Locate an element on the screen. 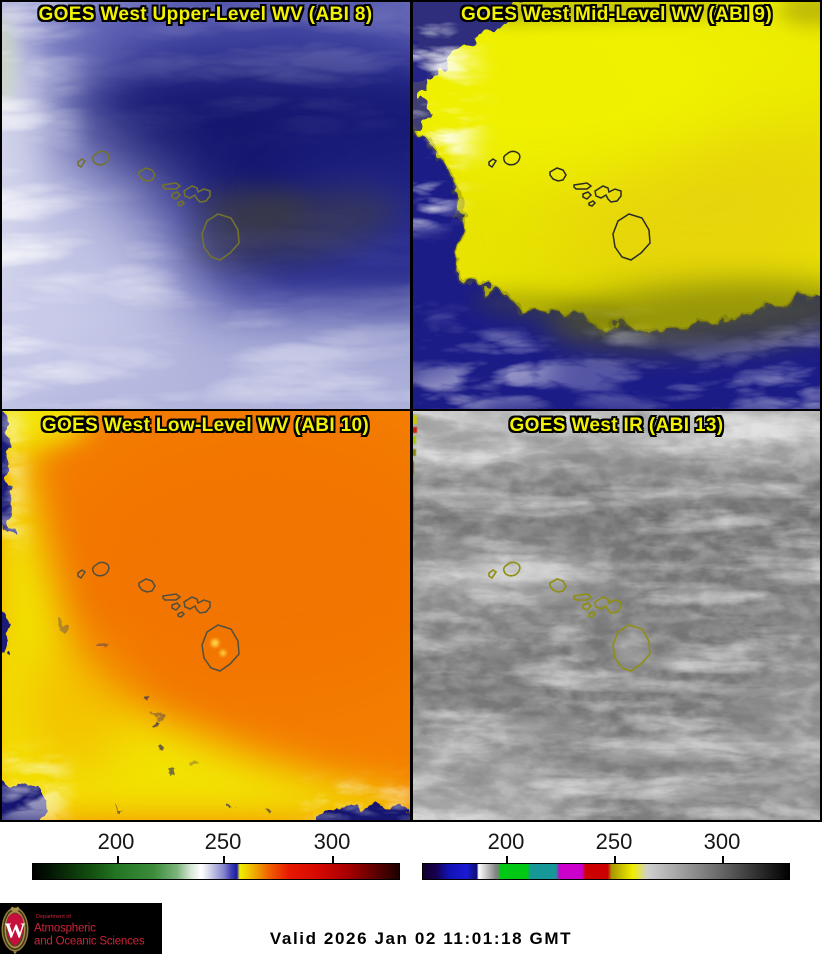  svg-text: and Oceanic Sciences is located at coordinates (89, 942).